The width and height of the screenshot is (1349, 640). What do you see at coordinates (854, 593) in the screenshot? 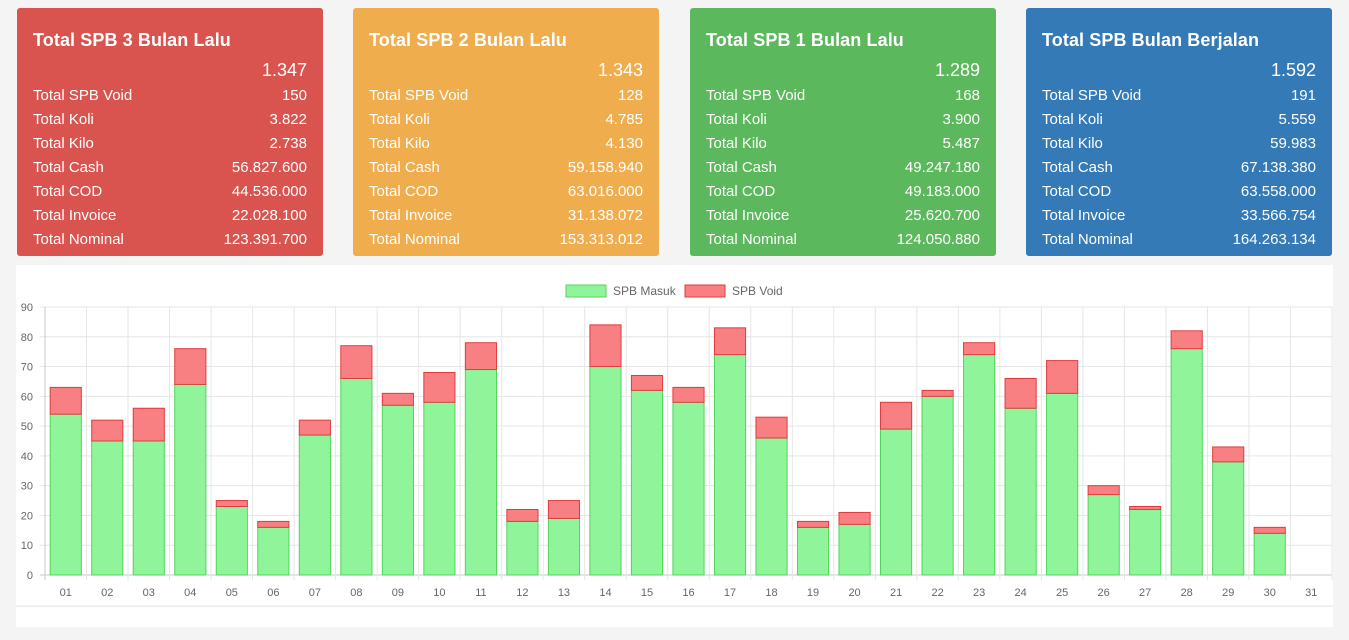
I see `x-tick-label: 20` at bounding box center [854, 593].